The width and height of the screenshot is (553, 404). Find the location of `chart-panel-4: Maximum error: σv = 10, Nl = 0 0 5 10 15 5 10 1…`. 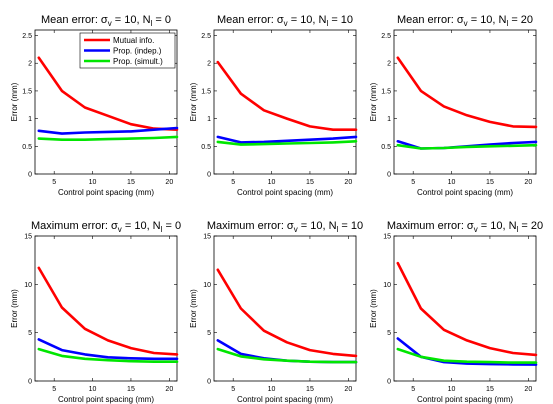

chart-panel-4: Maximum error: σv = 10, Nl = 0 0 5 10 15 5 10 1… is located at coordinates (95, 312).